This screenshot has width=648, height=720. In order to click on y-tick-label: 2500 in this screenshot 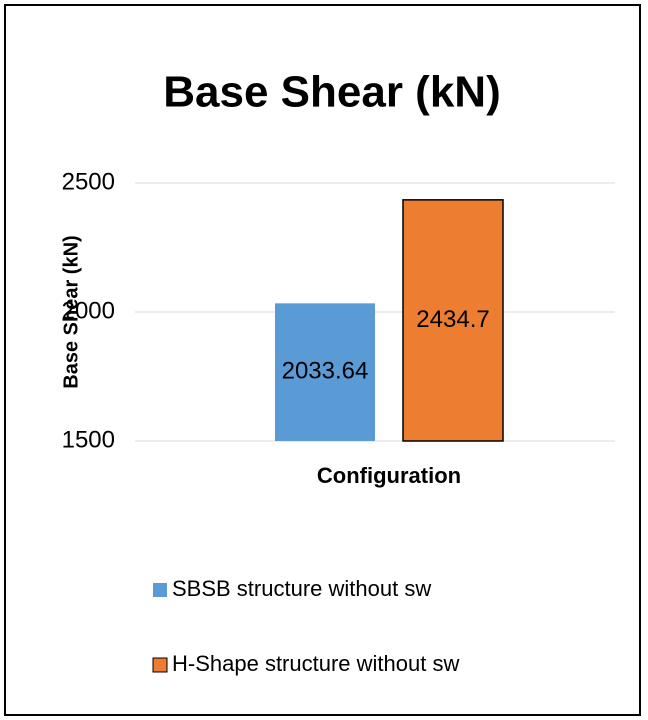, I will do `click(88, 181)`.